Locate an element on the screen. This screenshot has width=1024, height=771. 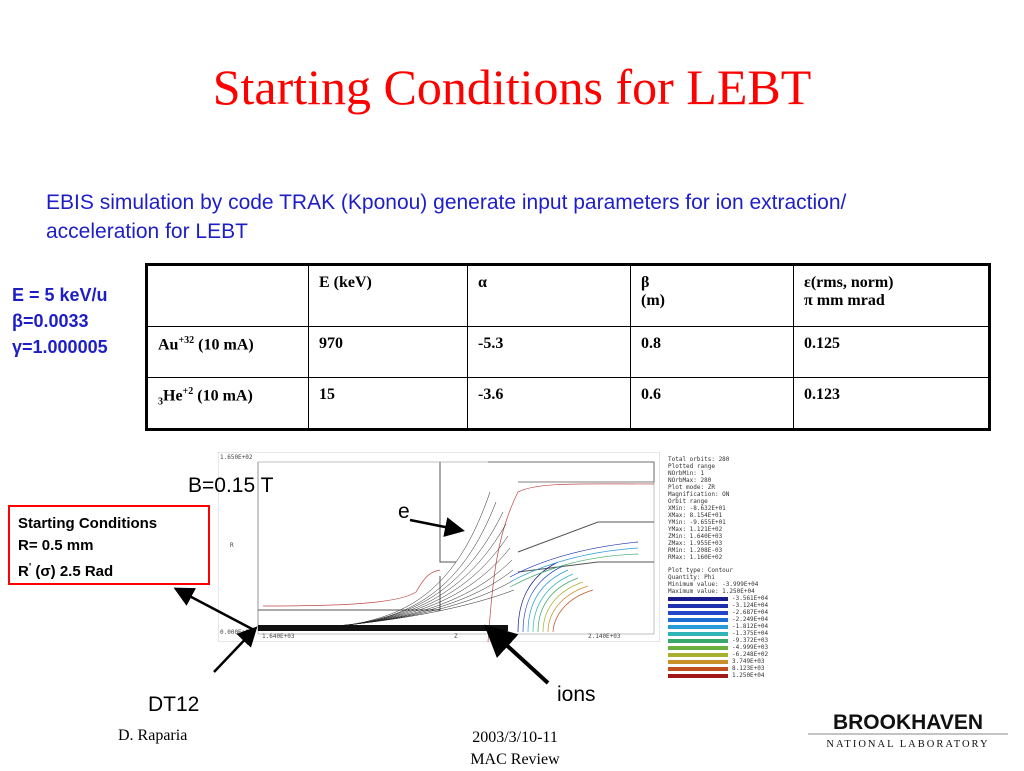
table-row: Au+32 (10 mA) 970 -5.3 0.8 0.125 is located at coordinates (568, 352).